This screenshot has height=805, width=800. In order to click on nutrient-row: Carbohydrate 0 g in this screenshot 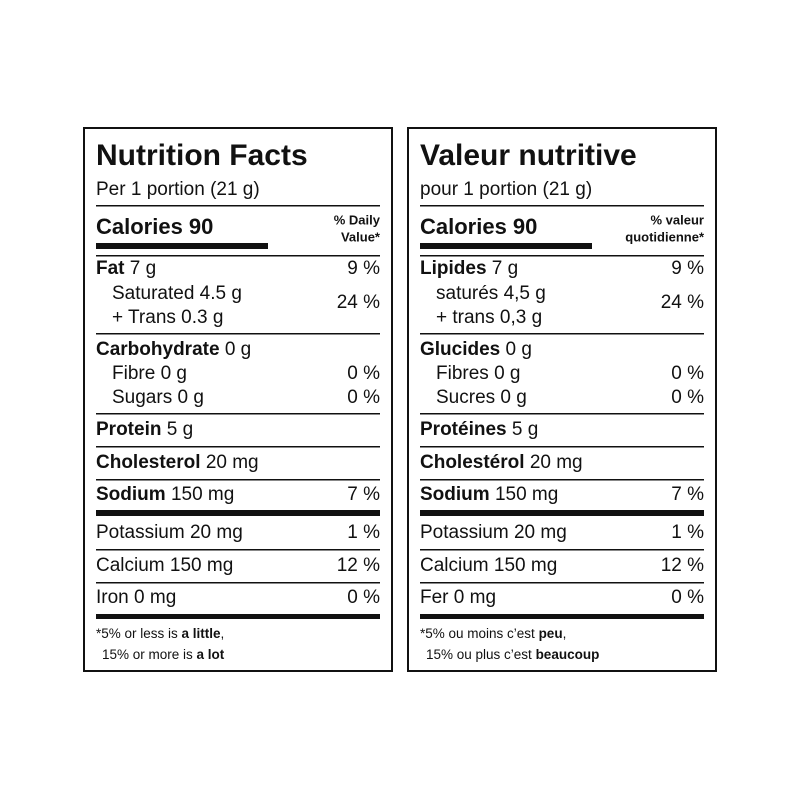, I will do `click(173, 349)`.